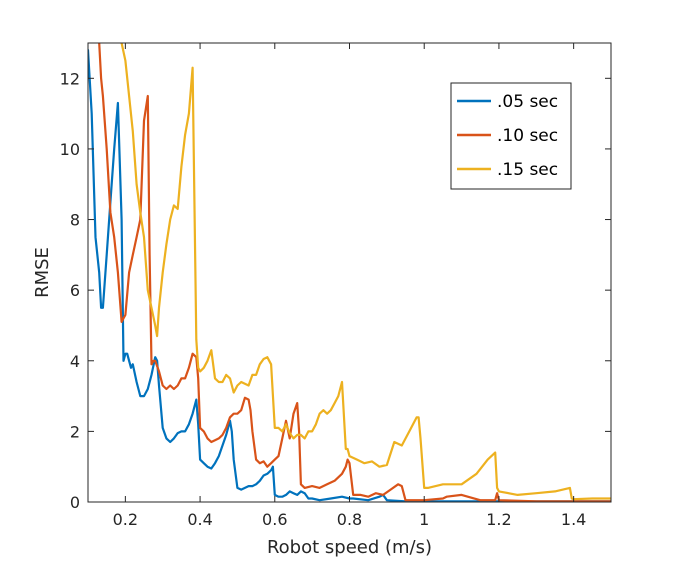  I want to click on legend: .05 sec .10 sec .15 sec, so click(511, 136).